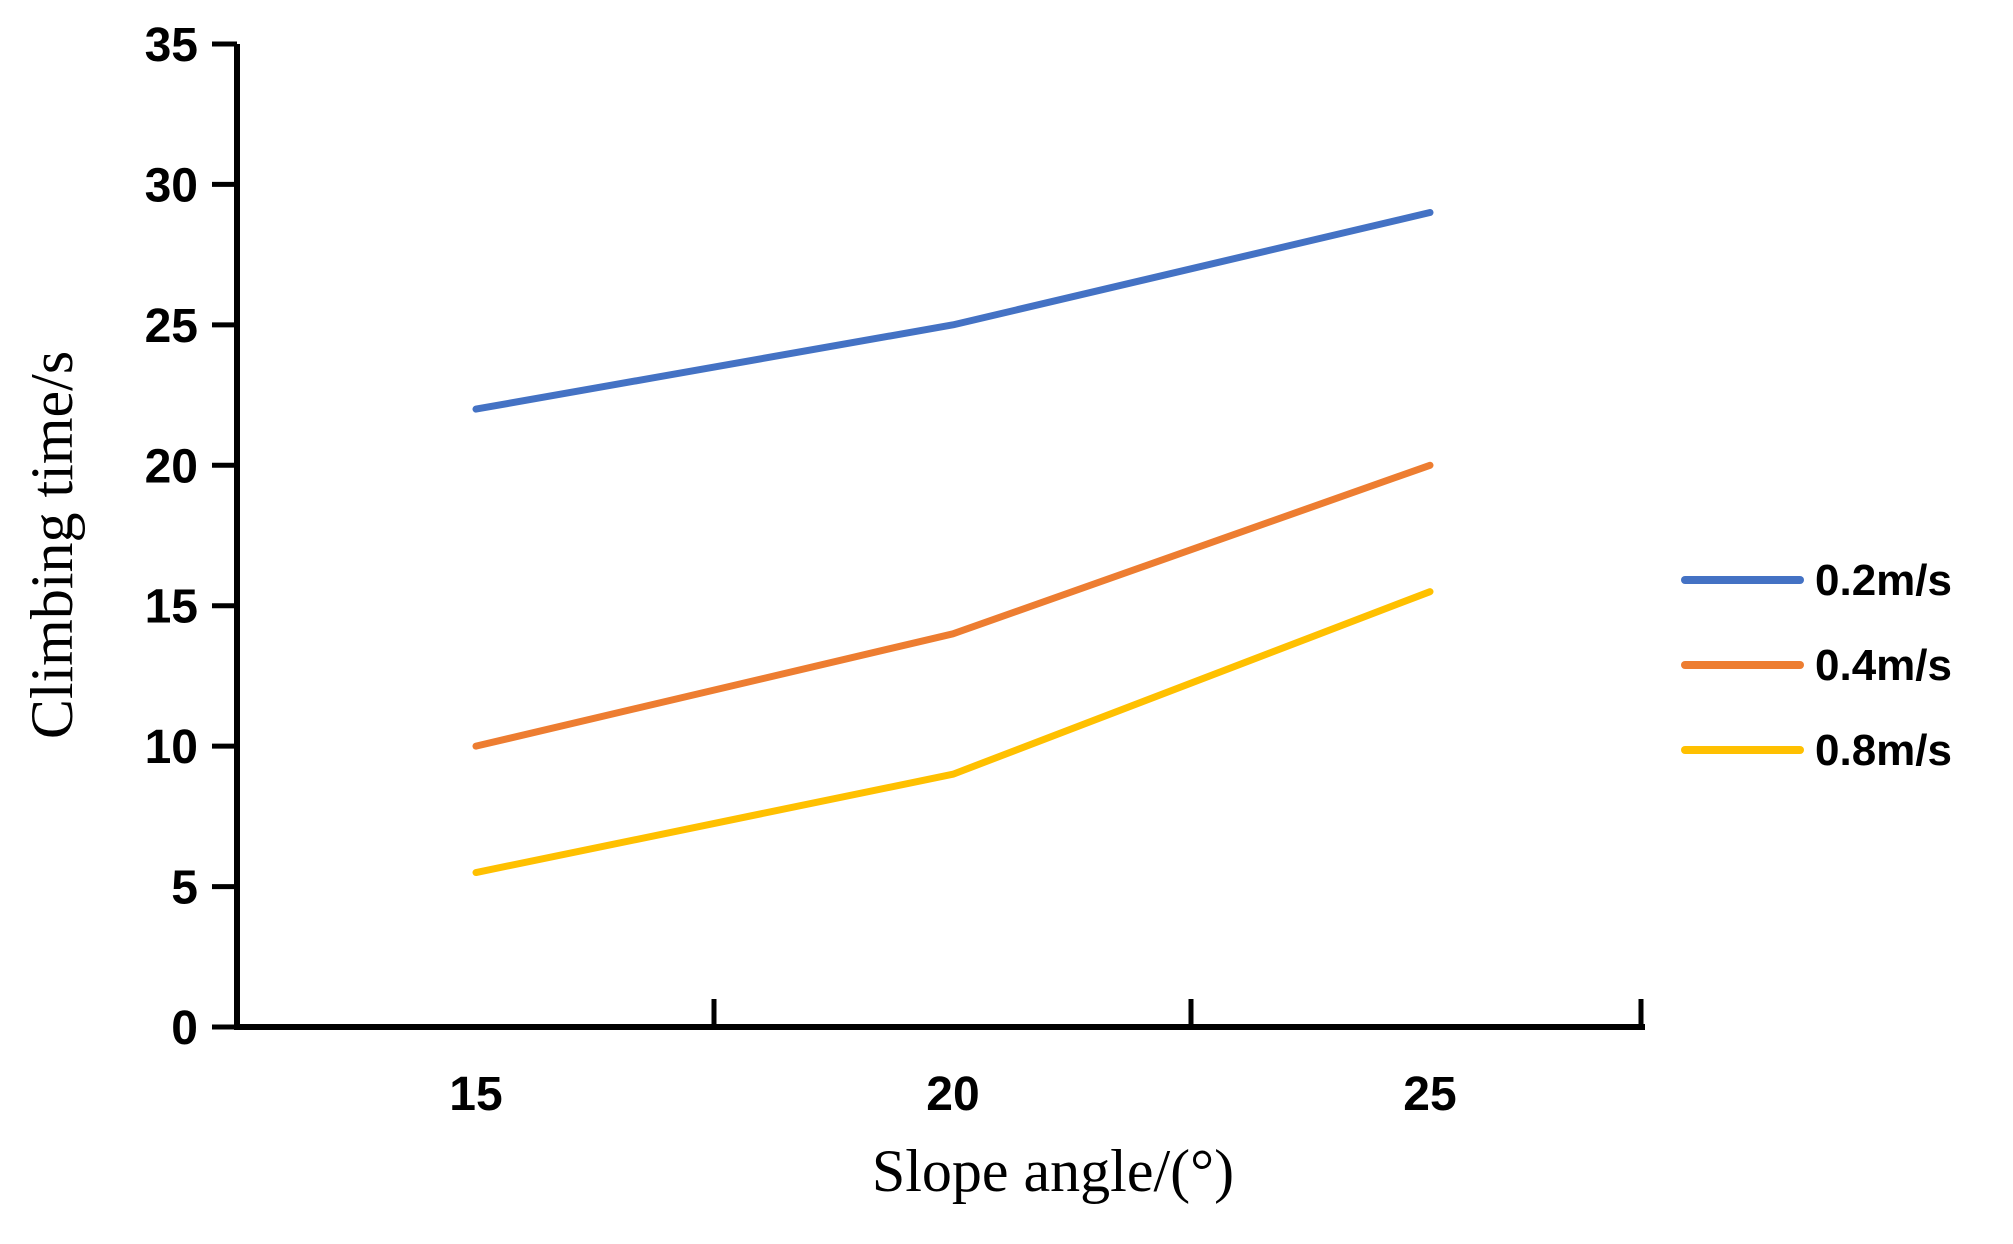  What do you see at coordinates (1883, 580) in the screenshot?
I see `legend-label-0.2m/s: 0.2m/s` at bounding box center [1883, 580].